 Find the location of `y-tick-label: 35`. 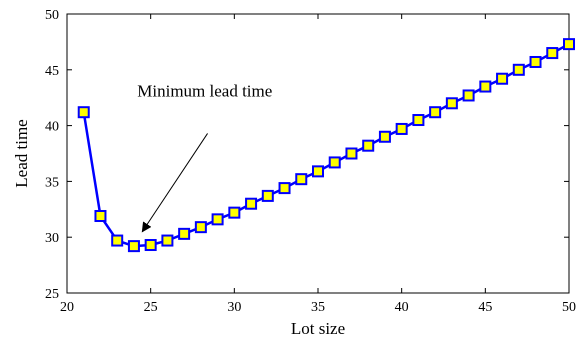

y-tick-label: 35 is located at coordinates (52, 182).